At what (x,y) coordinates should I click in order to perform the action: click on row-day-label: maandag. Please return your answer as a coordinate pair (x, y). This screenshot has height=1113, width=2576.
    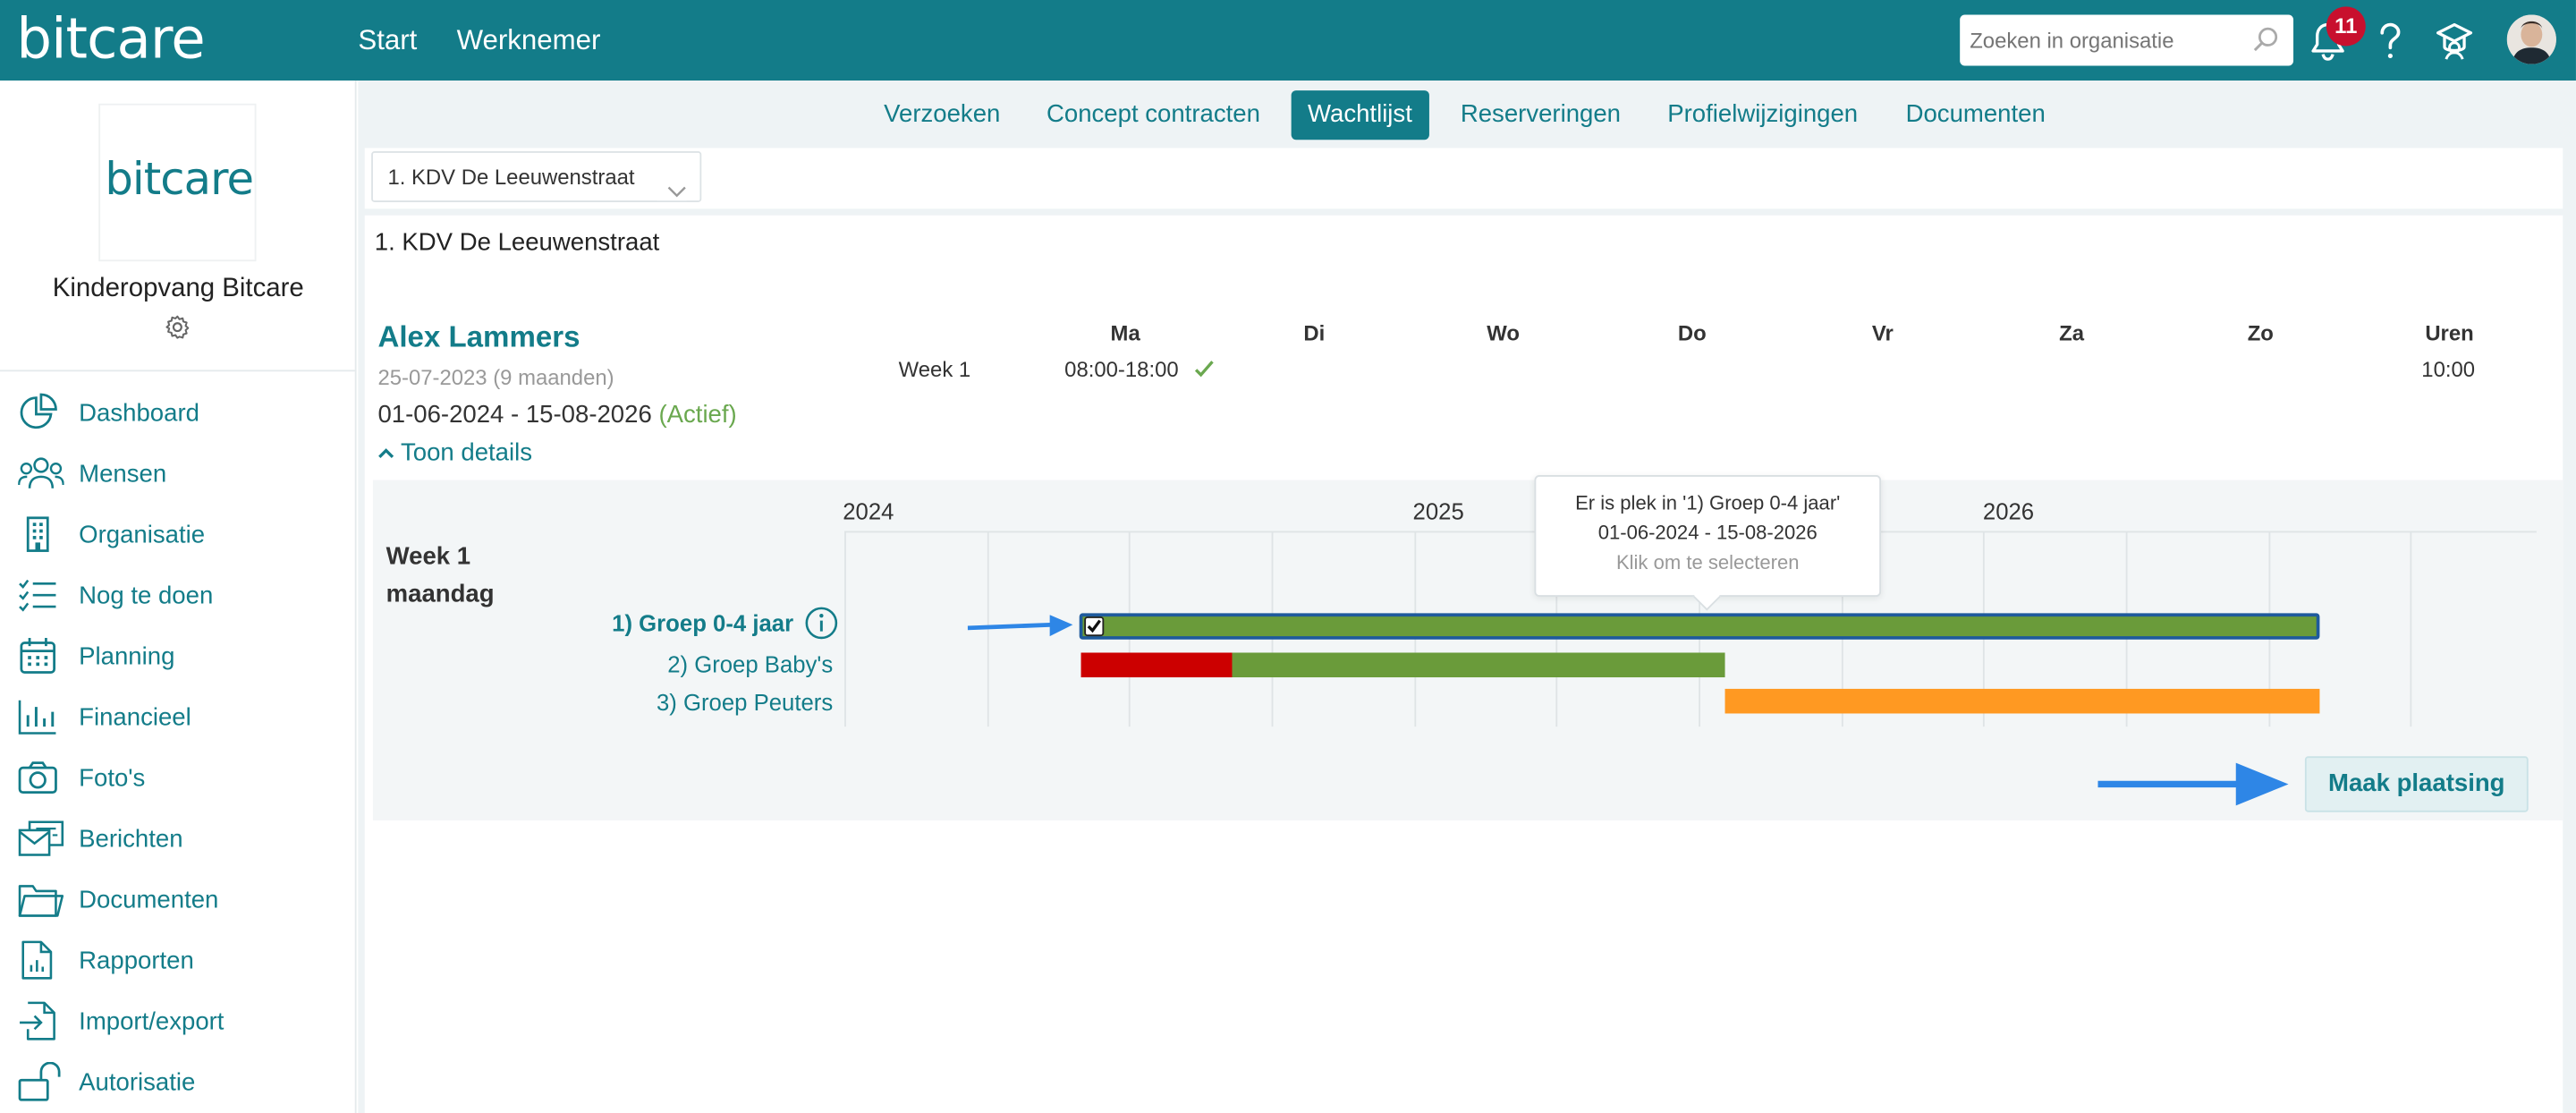
    Looking at the image, I should click on (440, 594).